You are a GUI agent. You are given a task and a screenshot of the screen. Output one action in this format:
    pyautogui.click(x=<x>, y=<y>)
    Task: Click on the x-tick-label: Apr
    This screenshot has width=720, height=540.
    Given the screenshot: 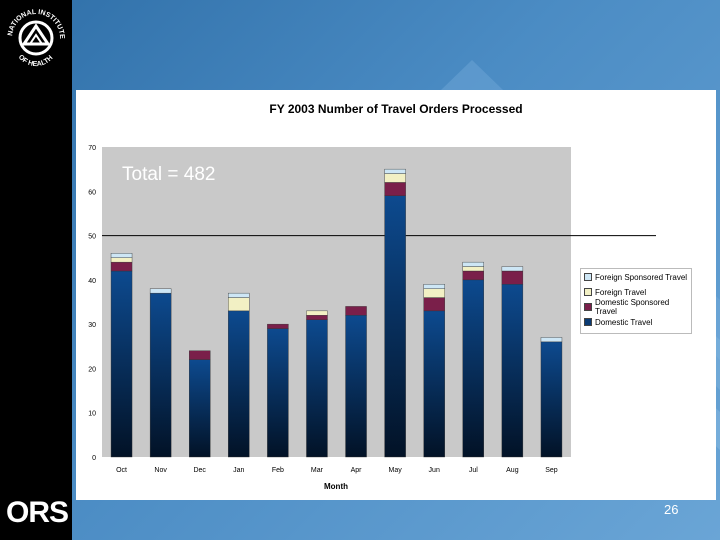 What is the action you would take?
    pyautogui.click(x=357, y=470)
    